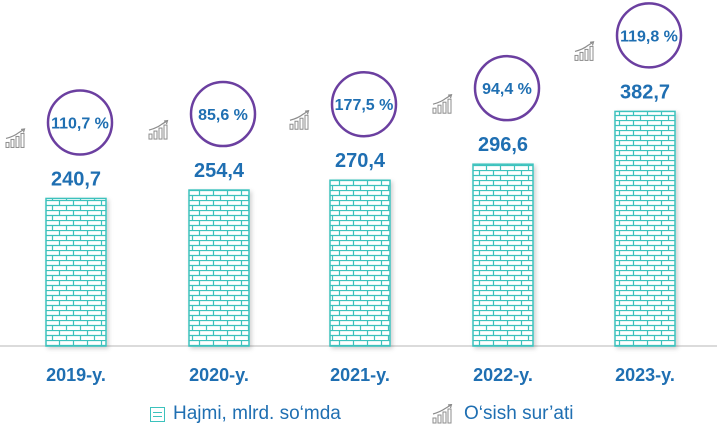 This screenshot has height=444, width=717. I want to click on x-tick-label: 2019-y., so click(76, 375).